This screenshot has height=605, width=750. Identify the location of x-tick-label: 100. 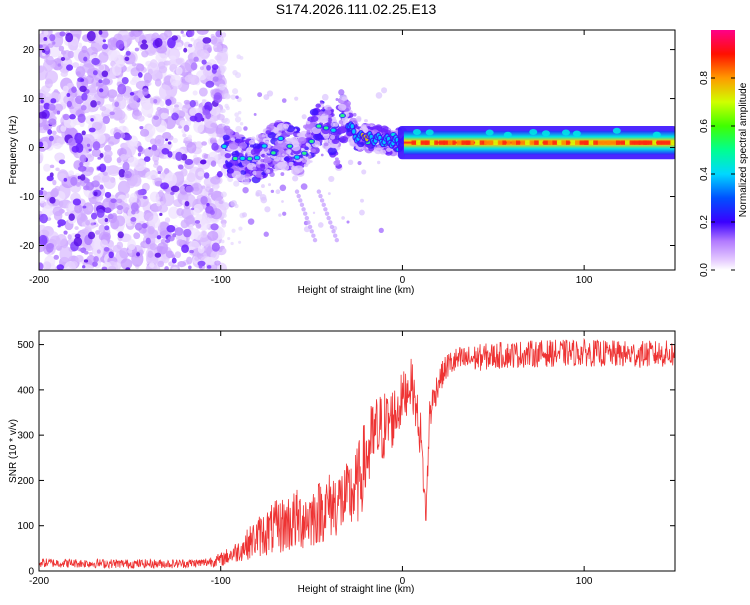
(584, 280).